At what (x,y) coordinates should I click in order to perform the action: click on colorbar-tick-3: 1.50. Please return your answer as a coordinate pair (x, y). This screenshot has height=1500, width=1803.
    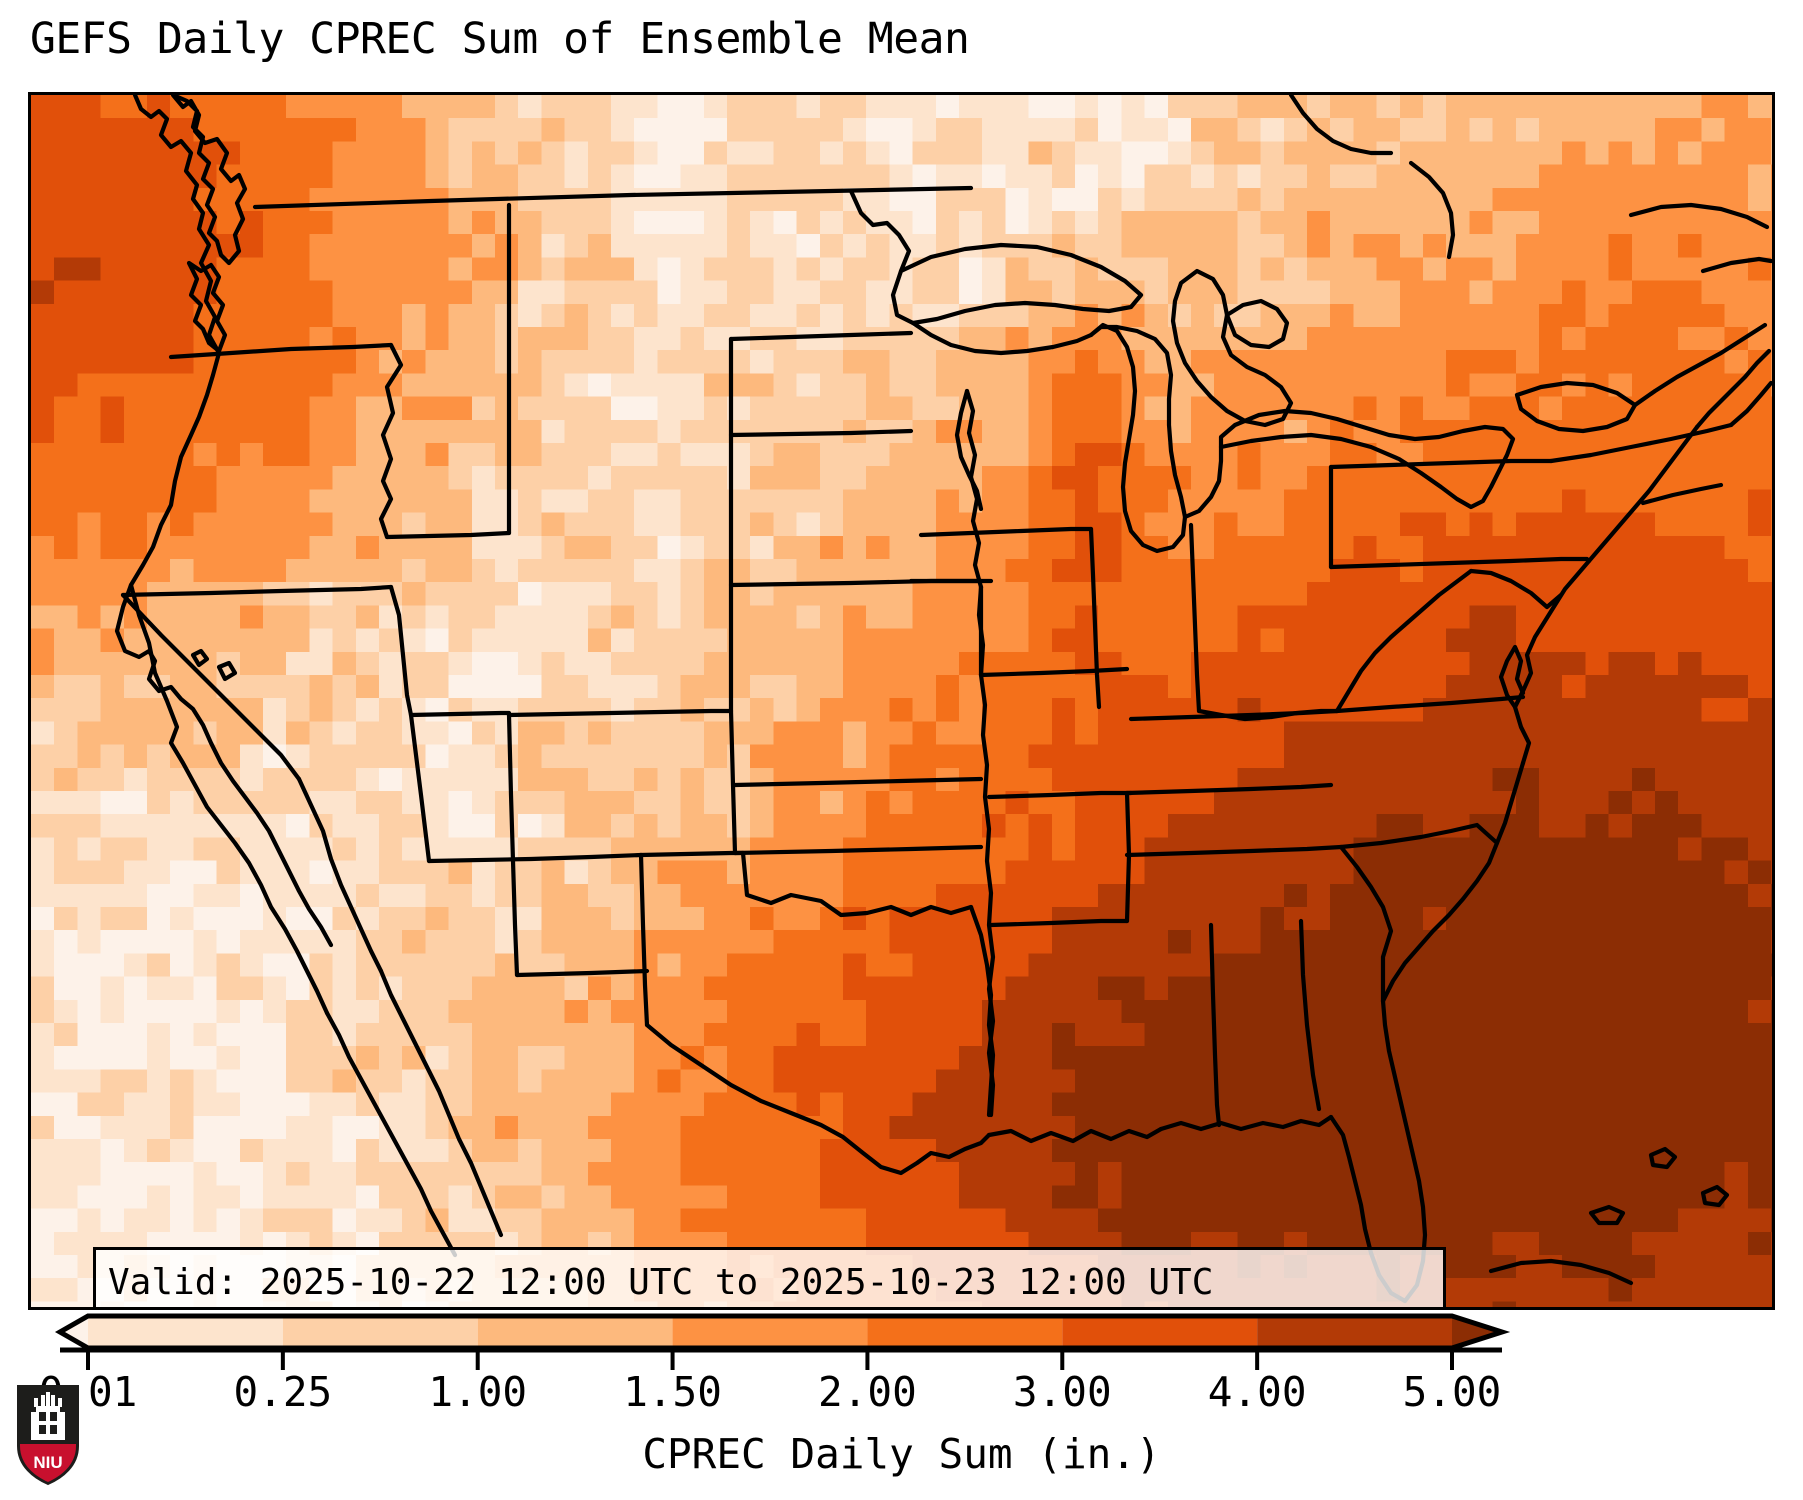
    Looking at the image, I should click on (672, 1392).